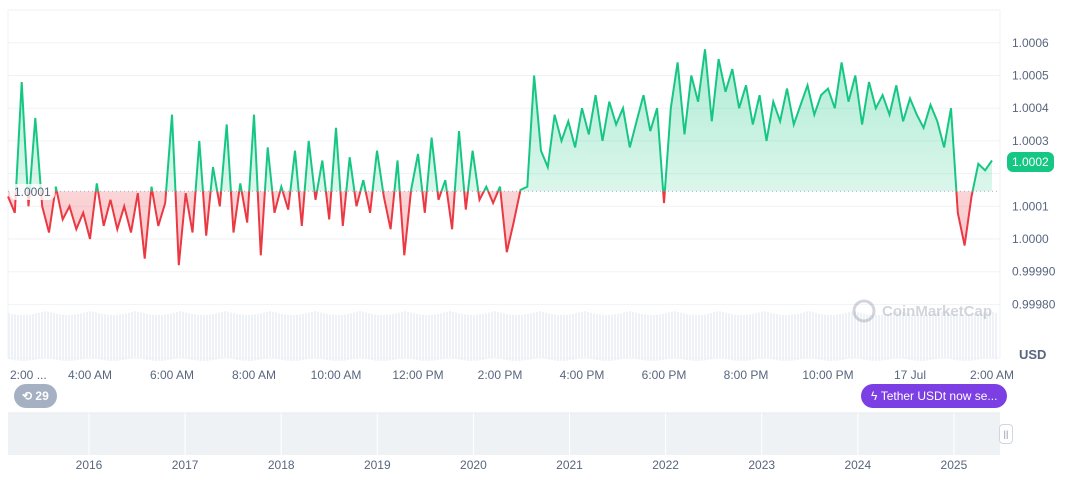 The width and height of the screenshot is (1072, 477). Describe the element at coordinates (664, 375) in the screenshot. I see `x-tick-label: 6:00 PM` at that location.